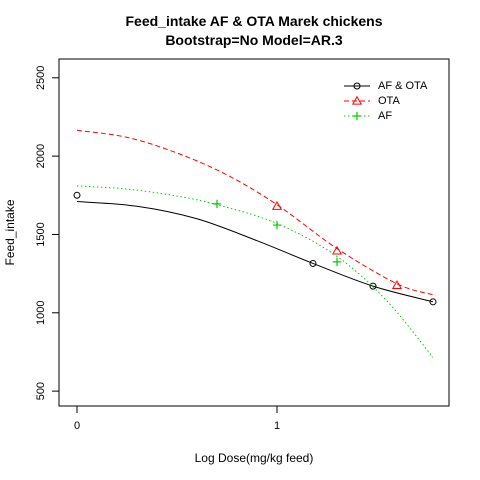 This screenshot has height=480, width=480. I want to click on y-axis: 500 1000 1500 2000 2500, so click(47, 233).